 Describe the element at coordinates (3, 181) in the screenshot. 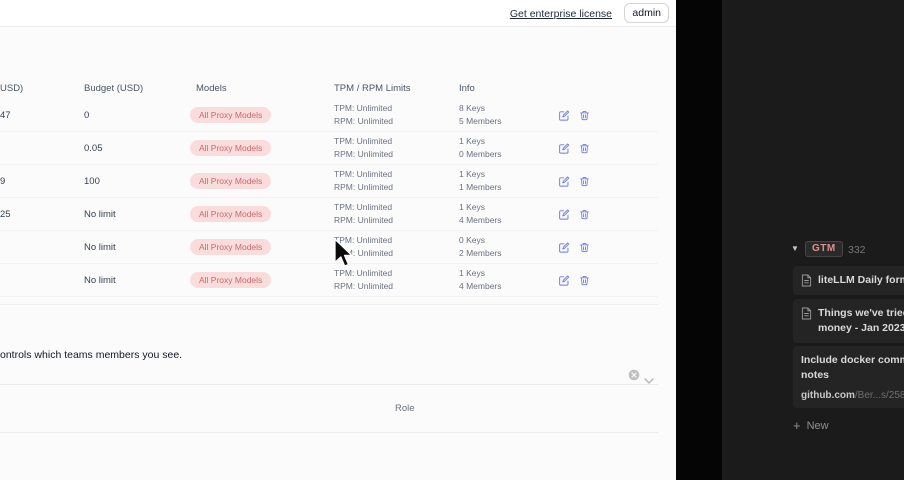

I see `spend-cell: 9` at that location.